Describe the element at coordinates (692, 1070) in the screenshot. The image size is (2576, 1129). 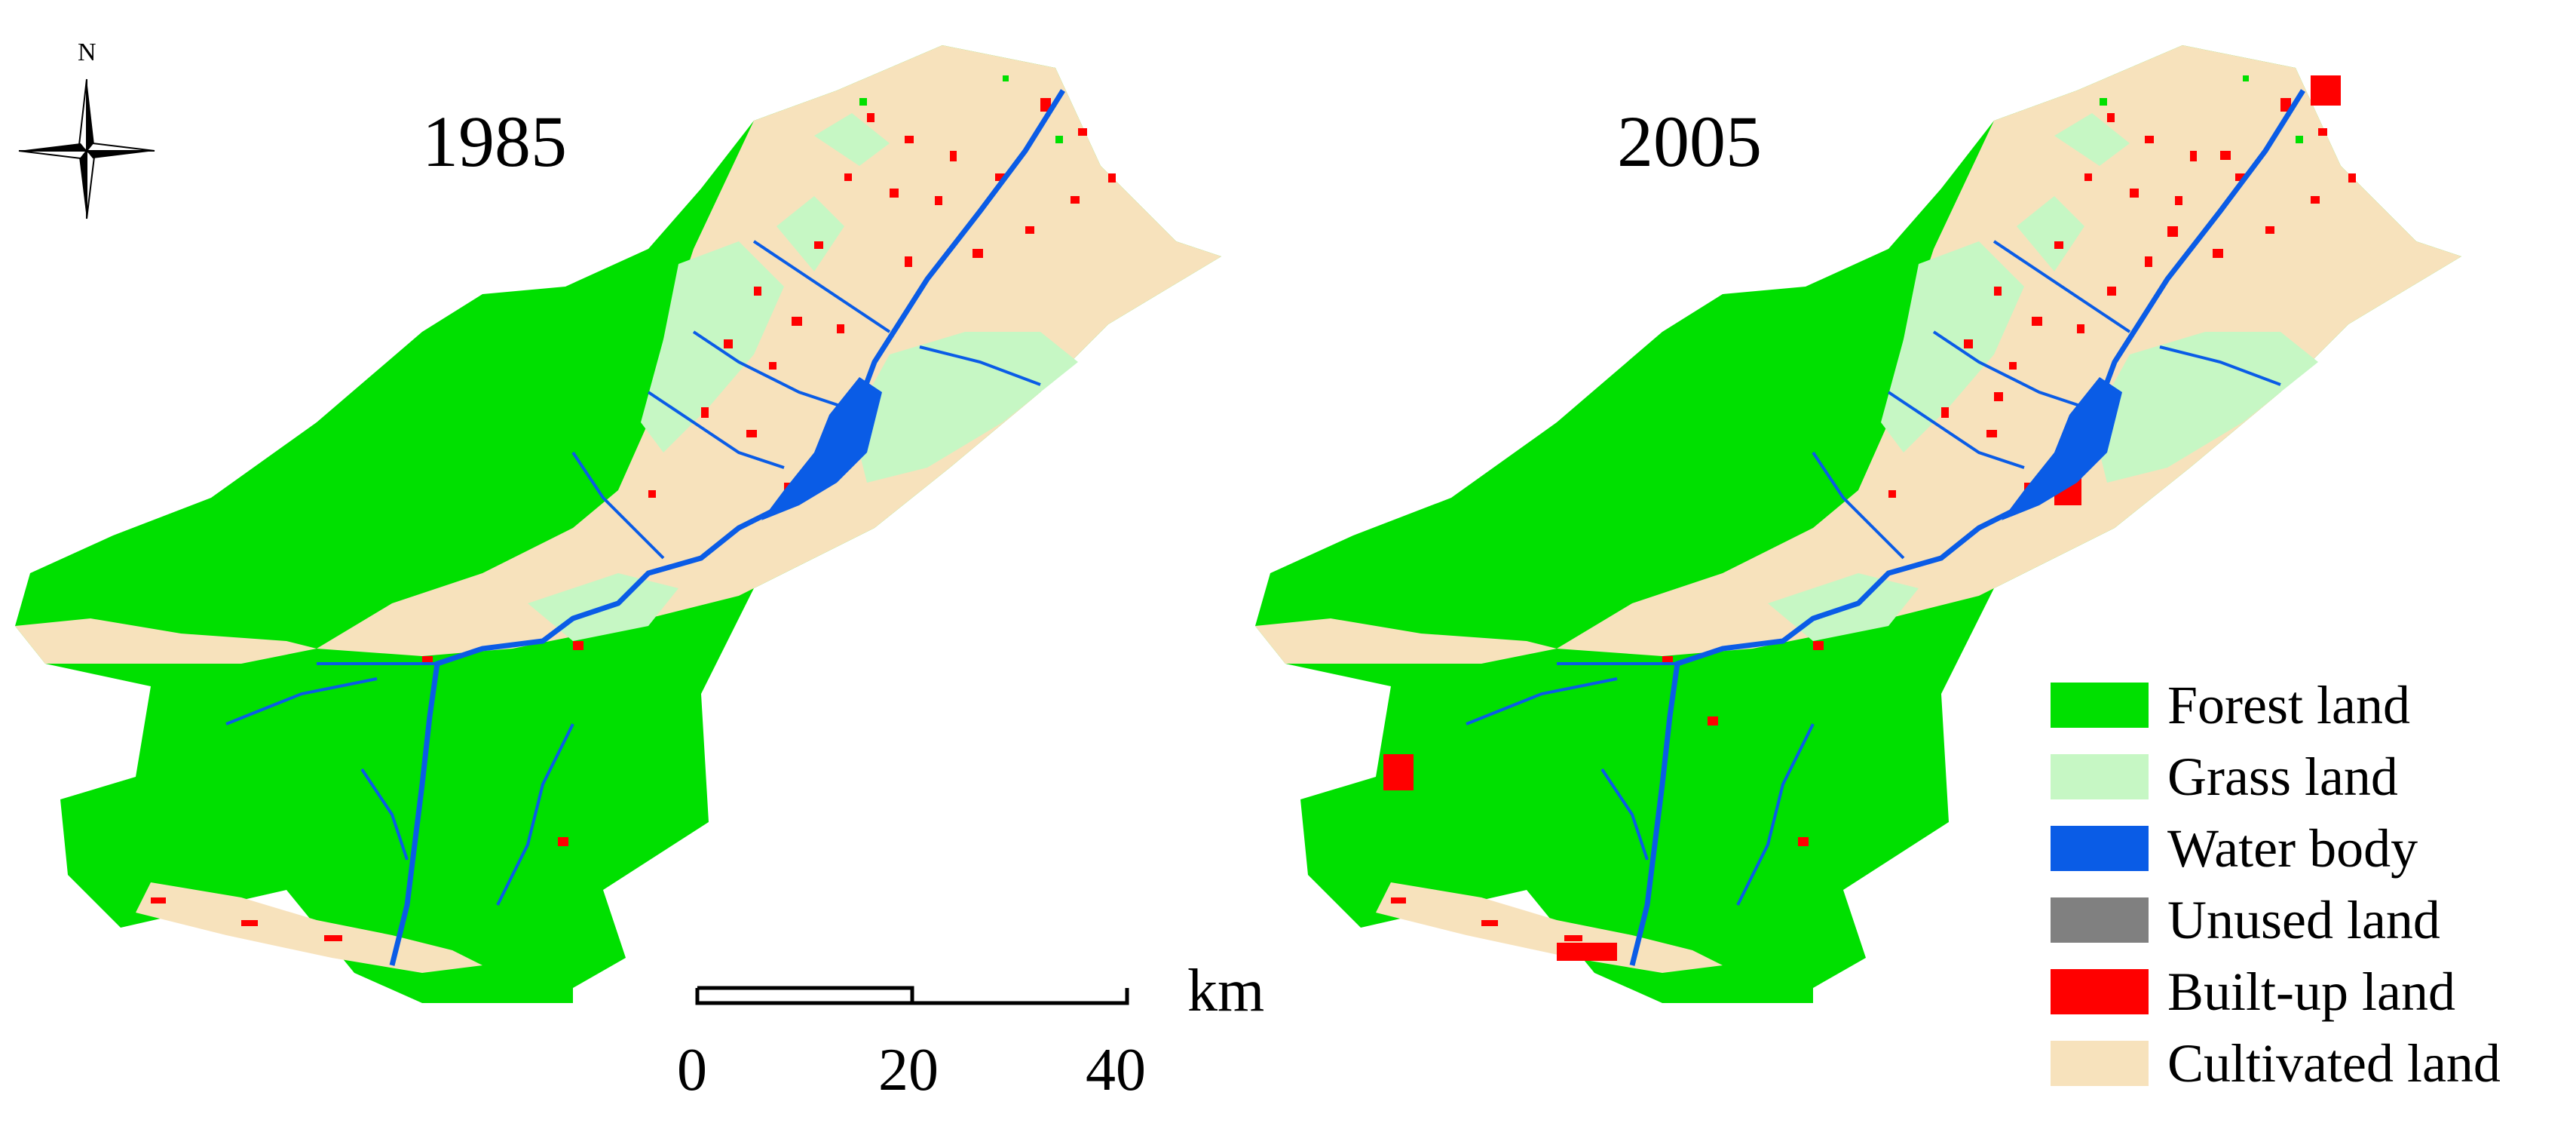
I see `scale-tick-0: 0` at that location.